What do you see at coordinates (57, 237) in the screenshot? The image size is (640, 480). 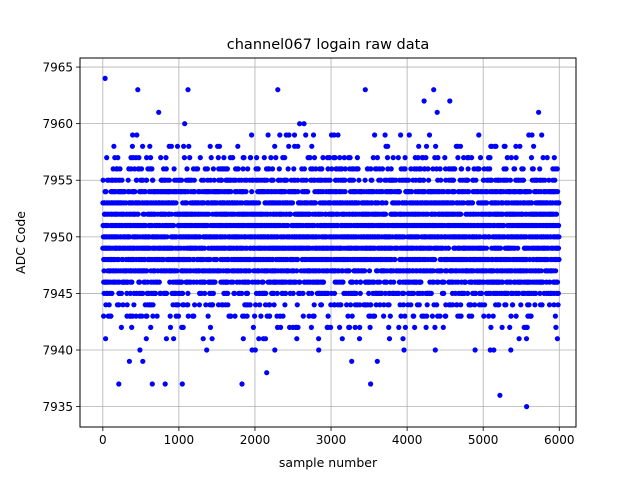 I see `y-tick-label: 7950` at bounding box center [57, 237].